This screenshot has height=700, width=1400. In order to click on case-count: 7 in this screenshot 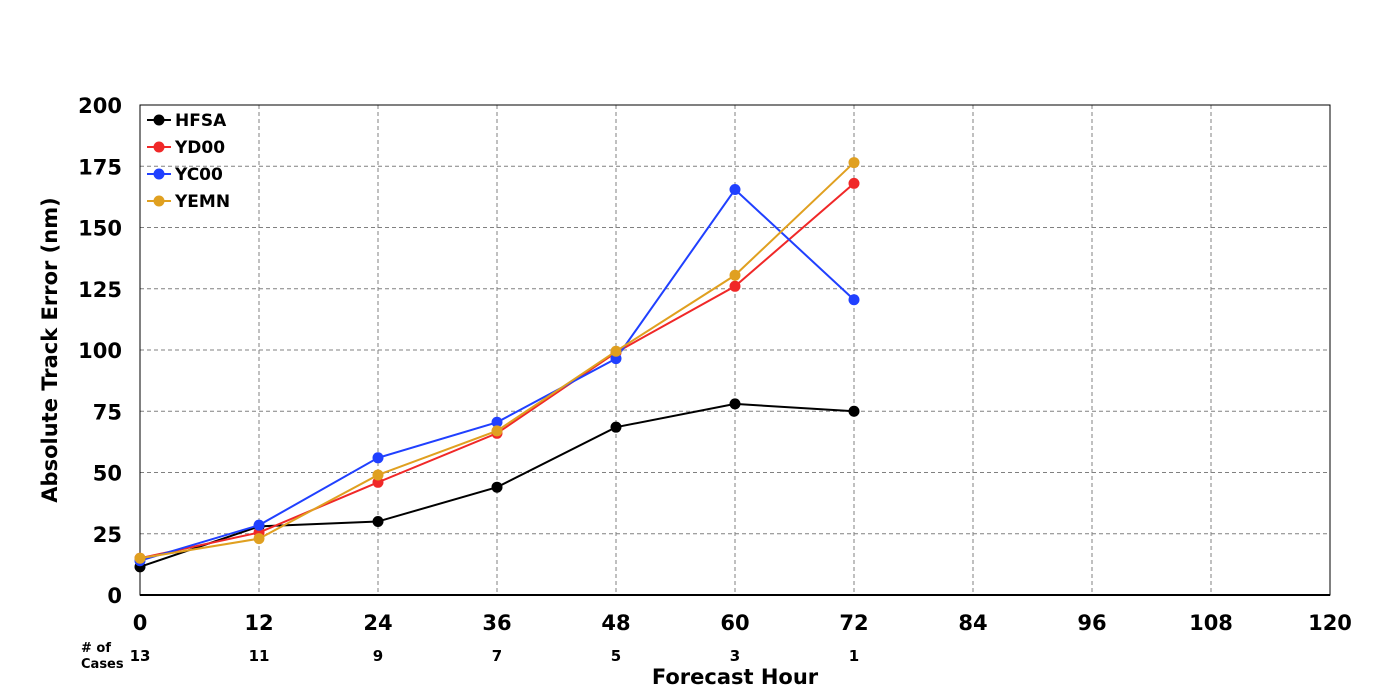, I will do `click(497, 656)`.